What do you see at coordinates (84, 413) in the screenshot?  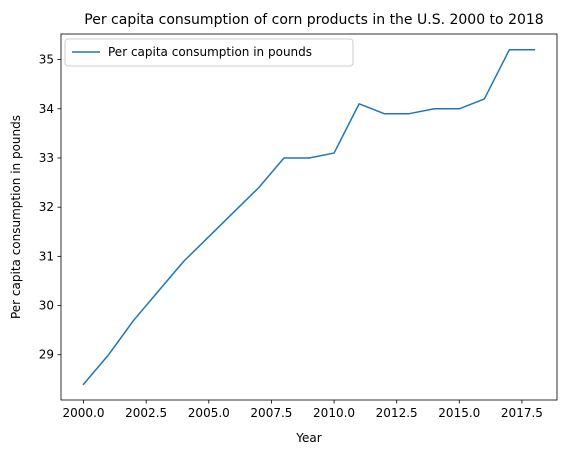 I see `x-tick-label: 2000.0` at bounding box center [84, 413].